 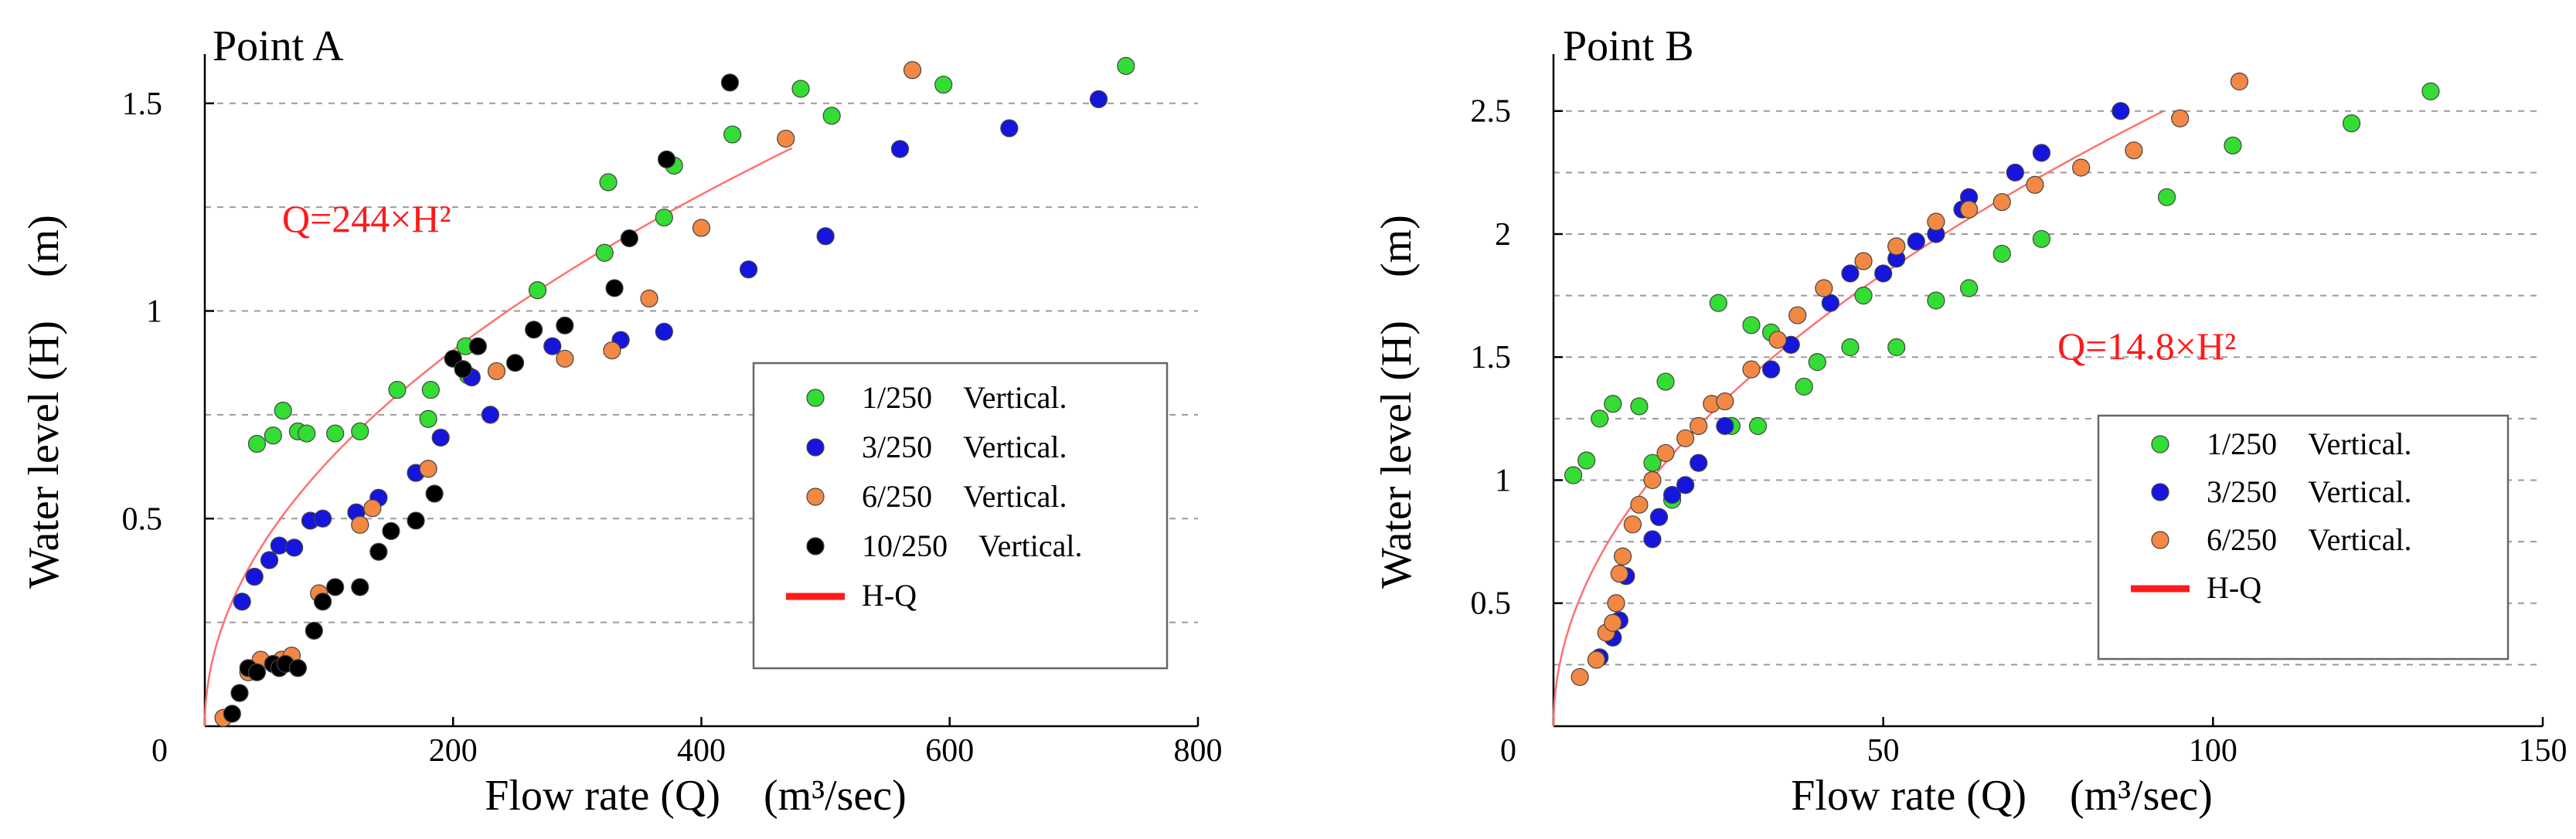 What do you see at coordinates (2146, 346) in the screenshot?
I see `equation-label-b: Q=14.8×H²` at bounding box center [2146, 346].